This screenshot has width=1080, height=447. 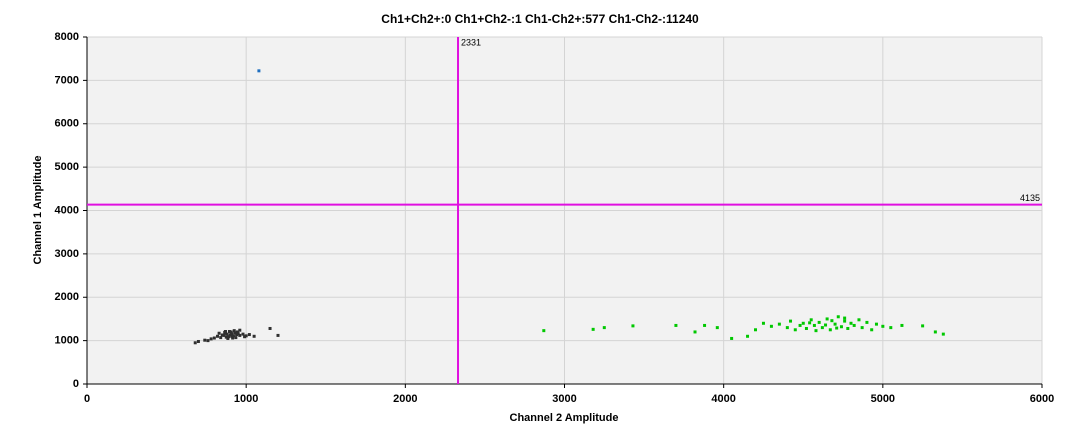 What do you see at coordinates (67, 341) in the screenshot?
I see `y-tick-label: 1000` at bounding box center [67, 341].